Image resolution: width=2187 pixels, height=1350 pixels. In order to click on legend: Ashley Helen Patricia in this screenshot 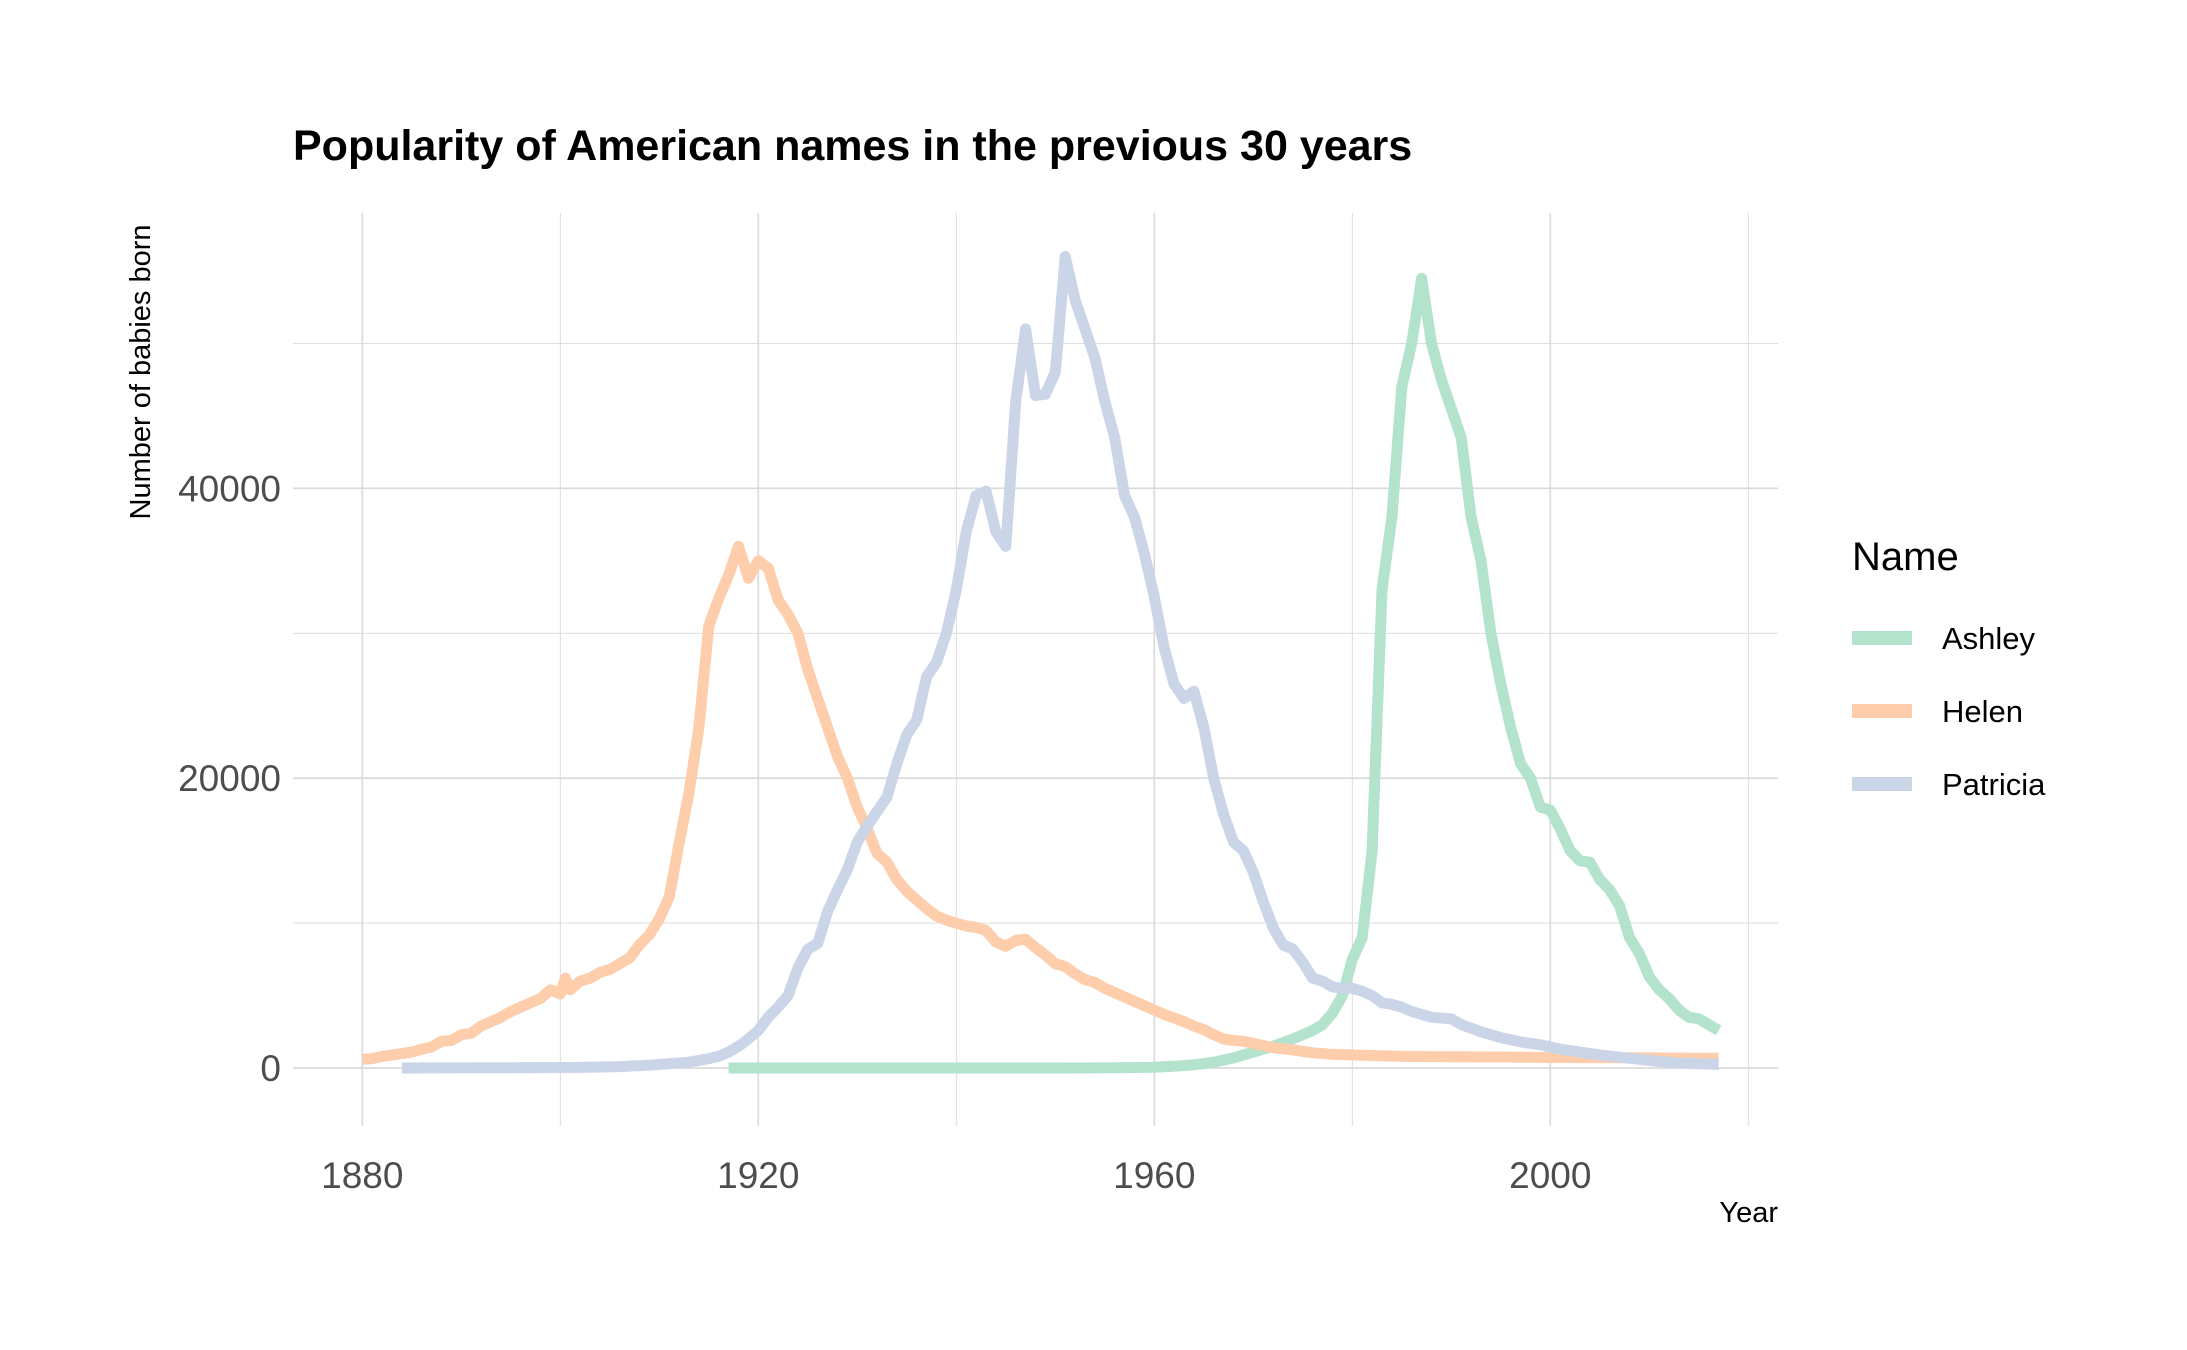, I will do `click(1949, 711)`.